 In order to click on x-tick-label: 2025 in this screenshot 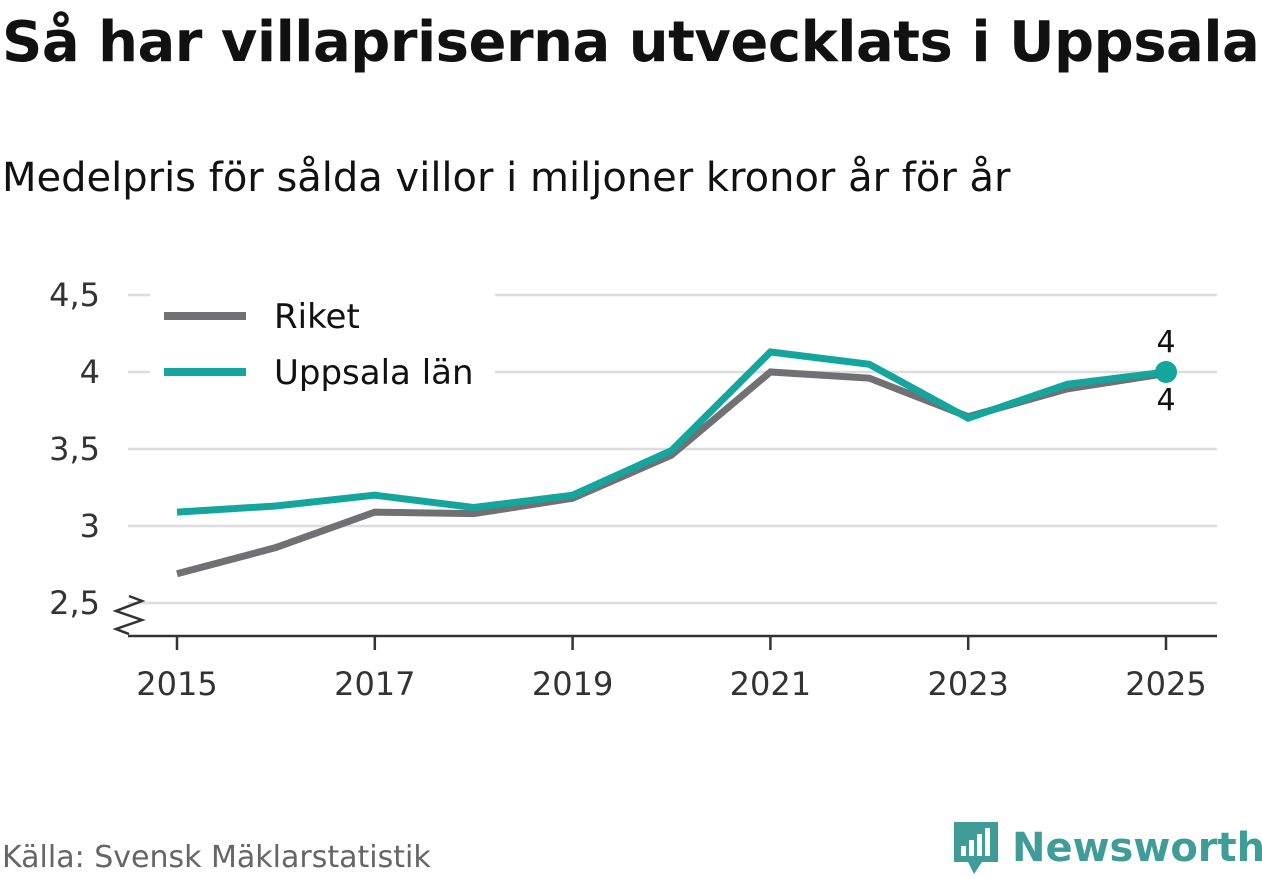, I will do `click(1165, 684)`.